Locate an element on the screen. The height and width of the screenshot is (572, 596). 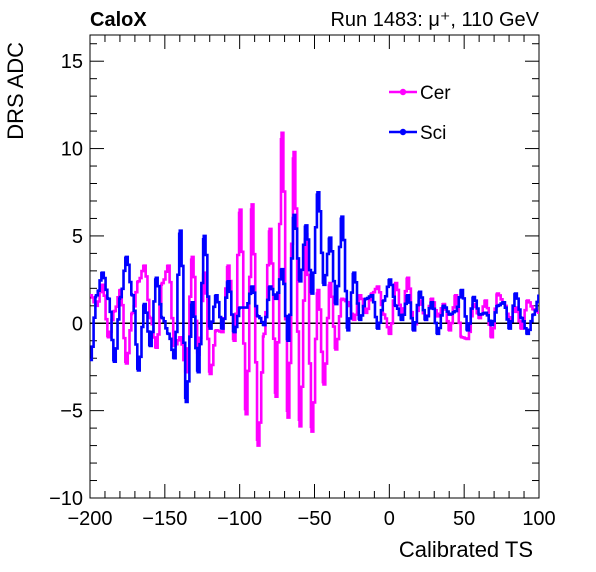
legend: Cer Sci is located at coordinates (420, 113).